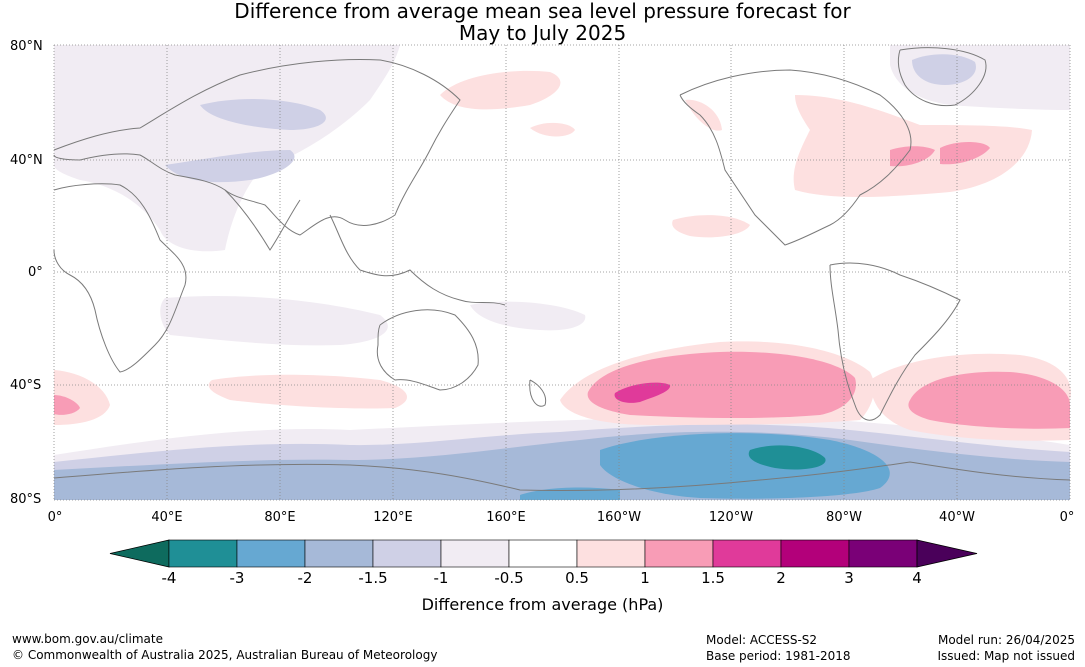 This screenshot has height=667, width=1085. What do you see at coordinates (373, 578) in the screenshot?
I see `colorbar-tick-label: -1.5` at bounding box center [373, 578].